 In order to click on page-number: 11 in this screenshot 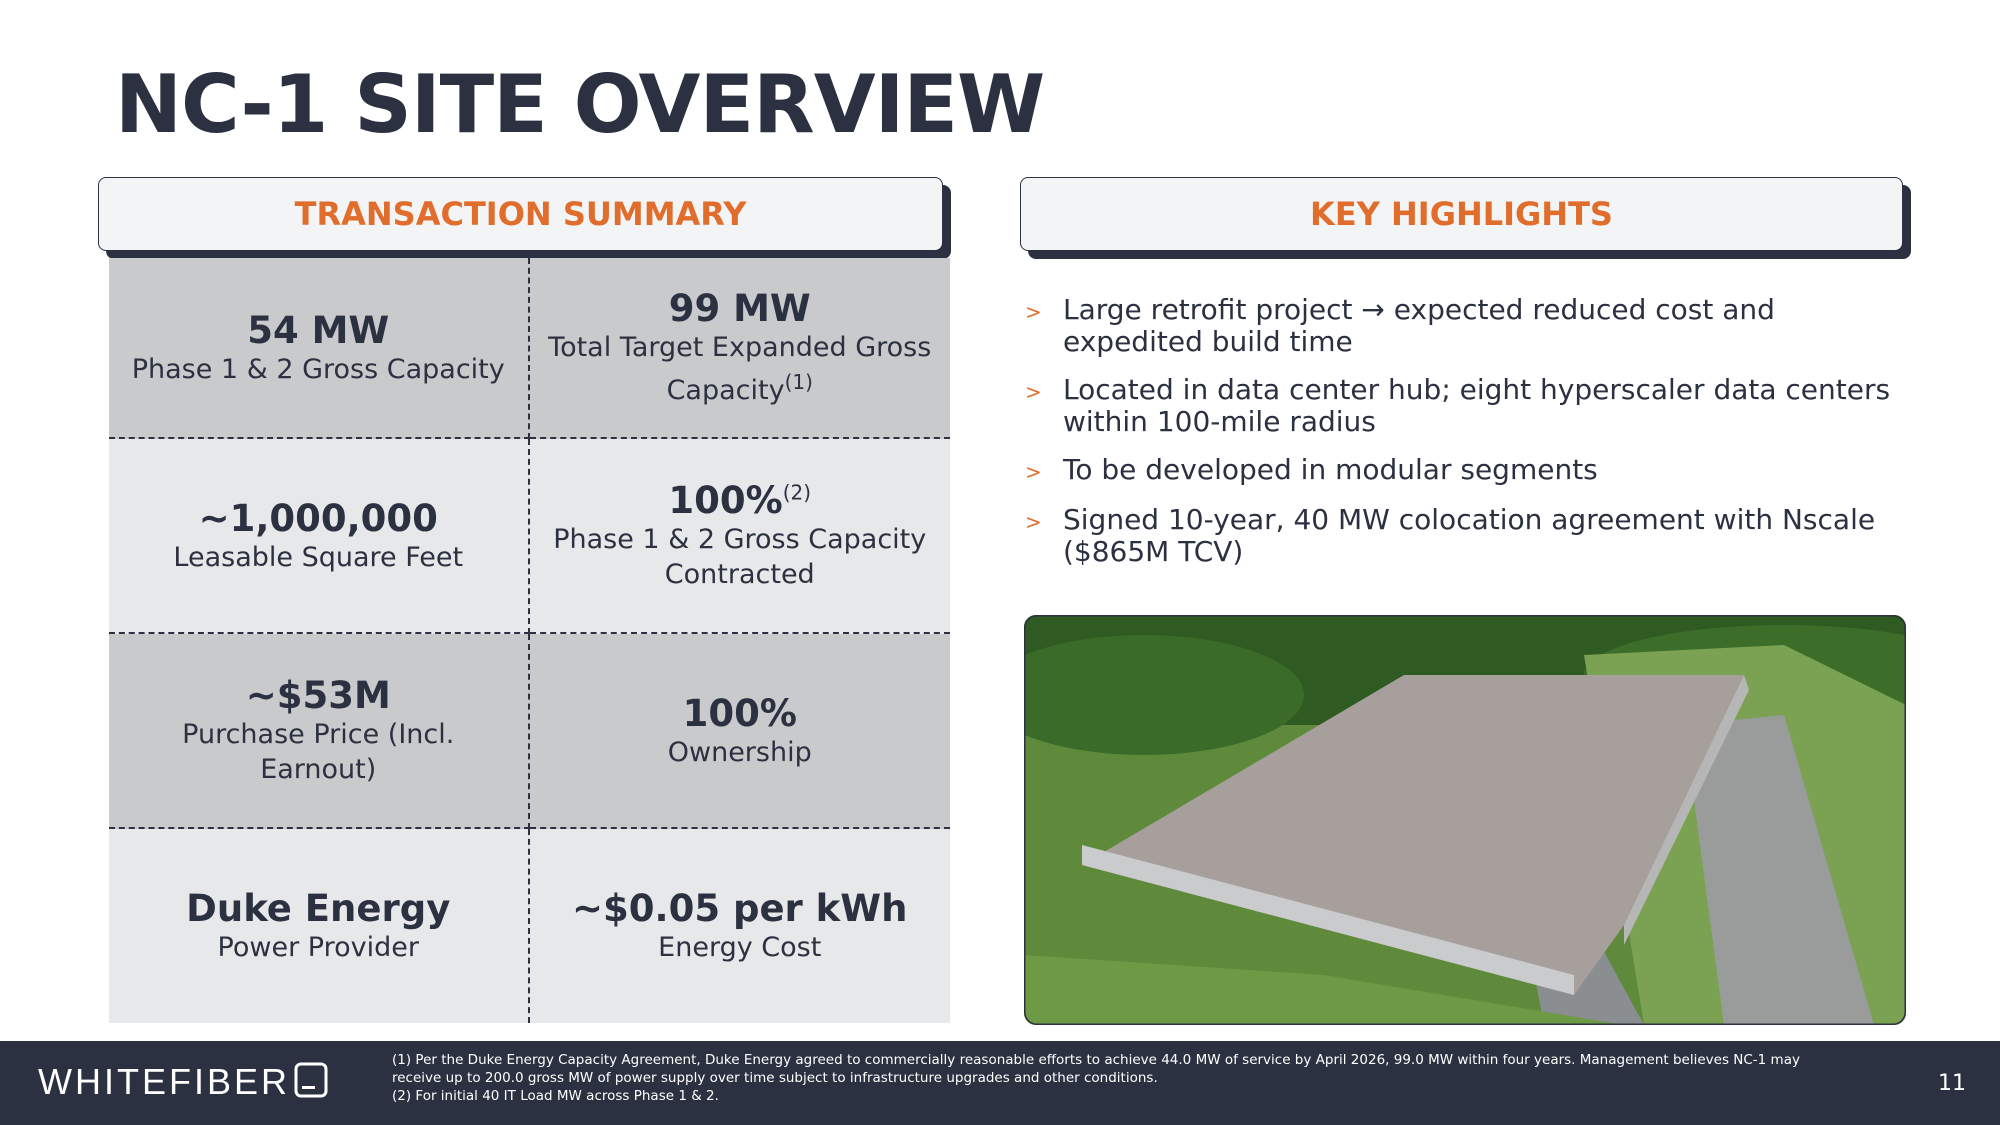, I will do `click(1952, 1083)`.